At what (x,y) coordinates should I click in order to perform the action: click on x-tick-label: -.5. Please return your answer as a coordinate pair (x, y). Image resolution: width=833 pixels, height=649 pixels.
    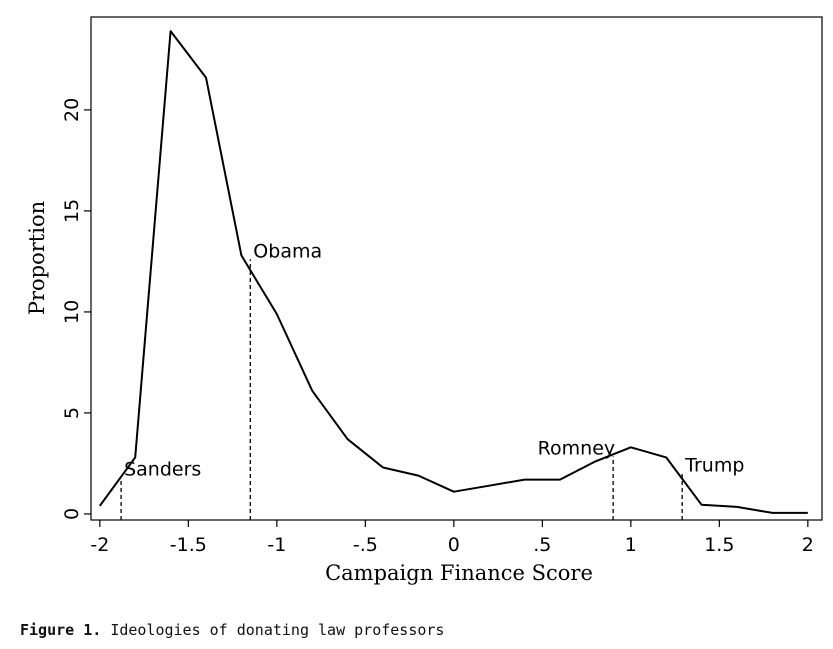
    Looking at the image, I should click on (365, 545).